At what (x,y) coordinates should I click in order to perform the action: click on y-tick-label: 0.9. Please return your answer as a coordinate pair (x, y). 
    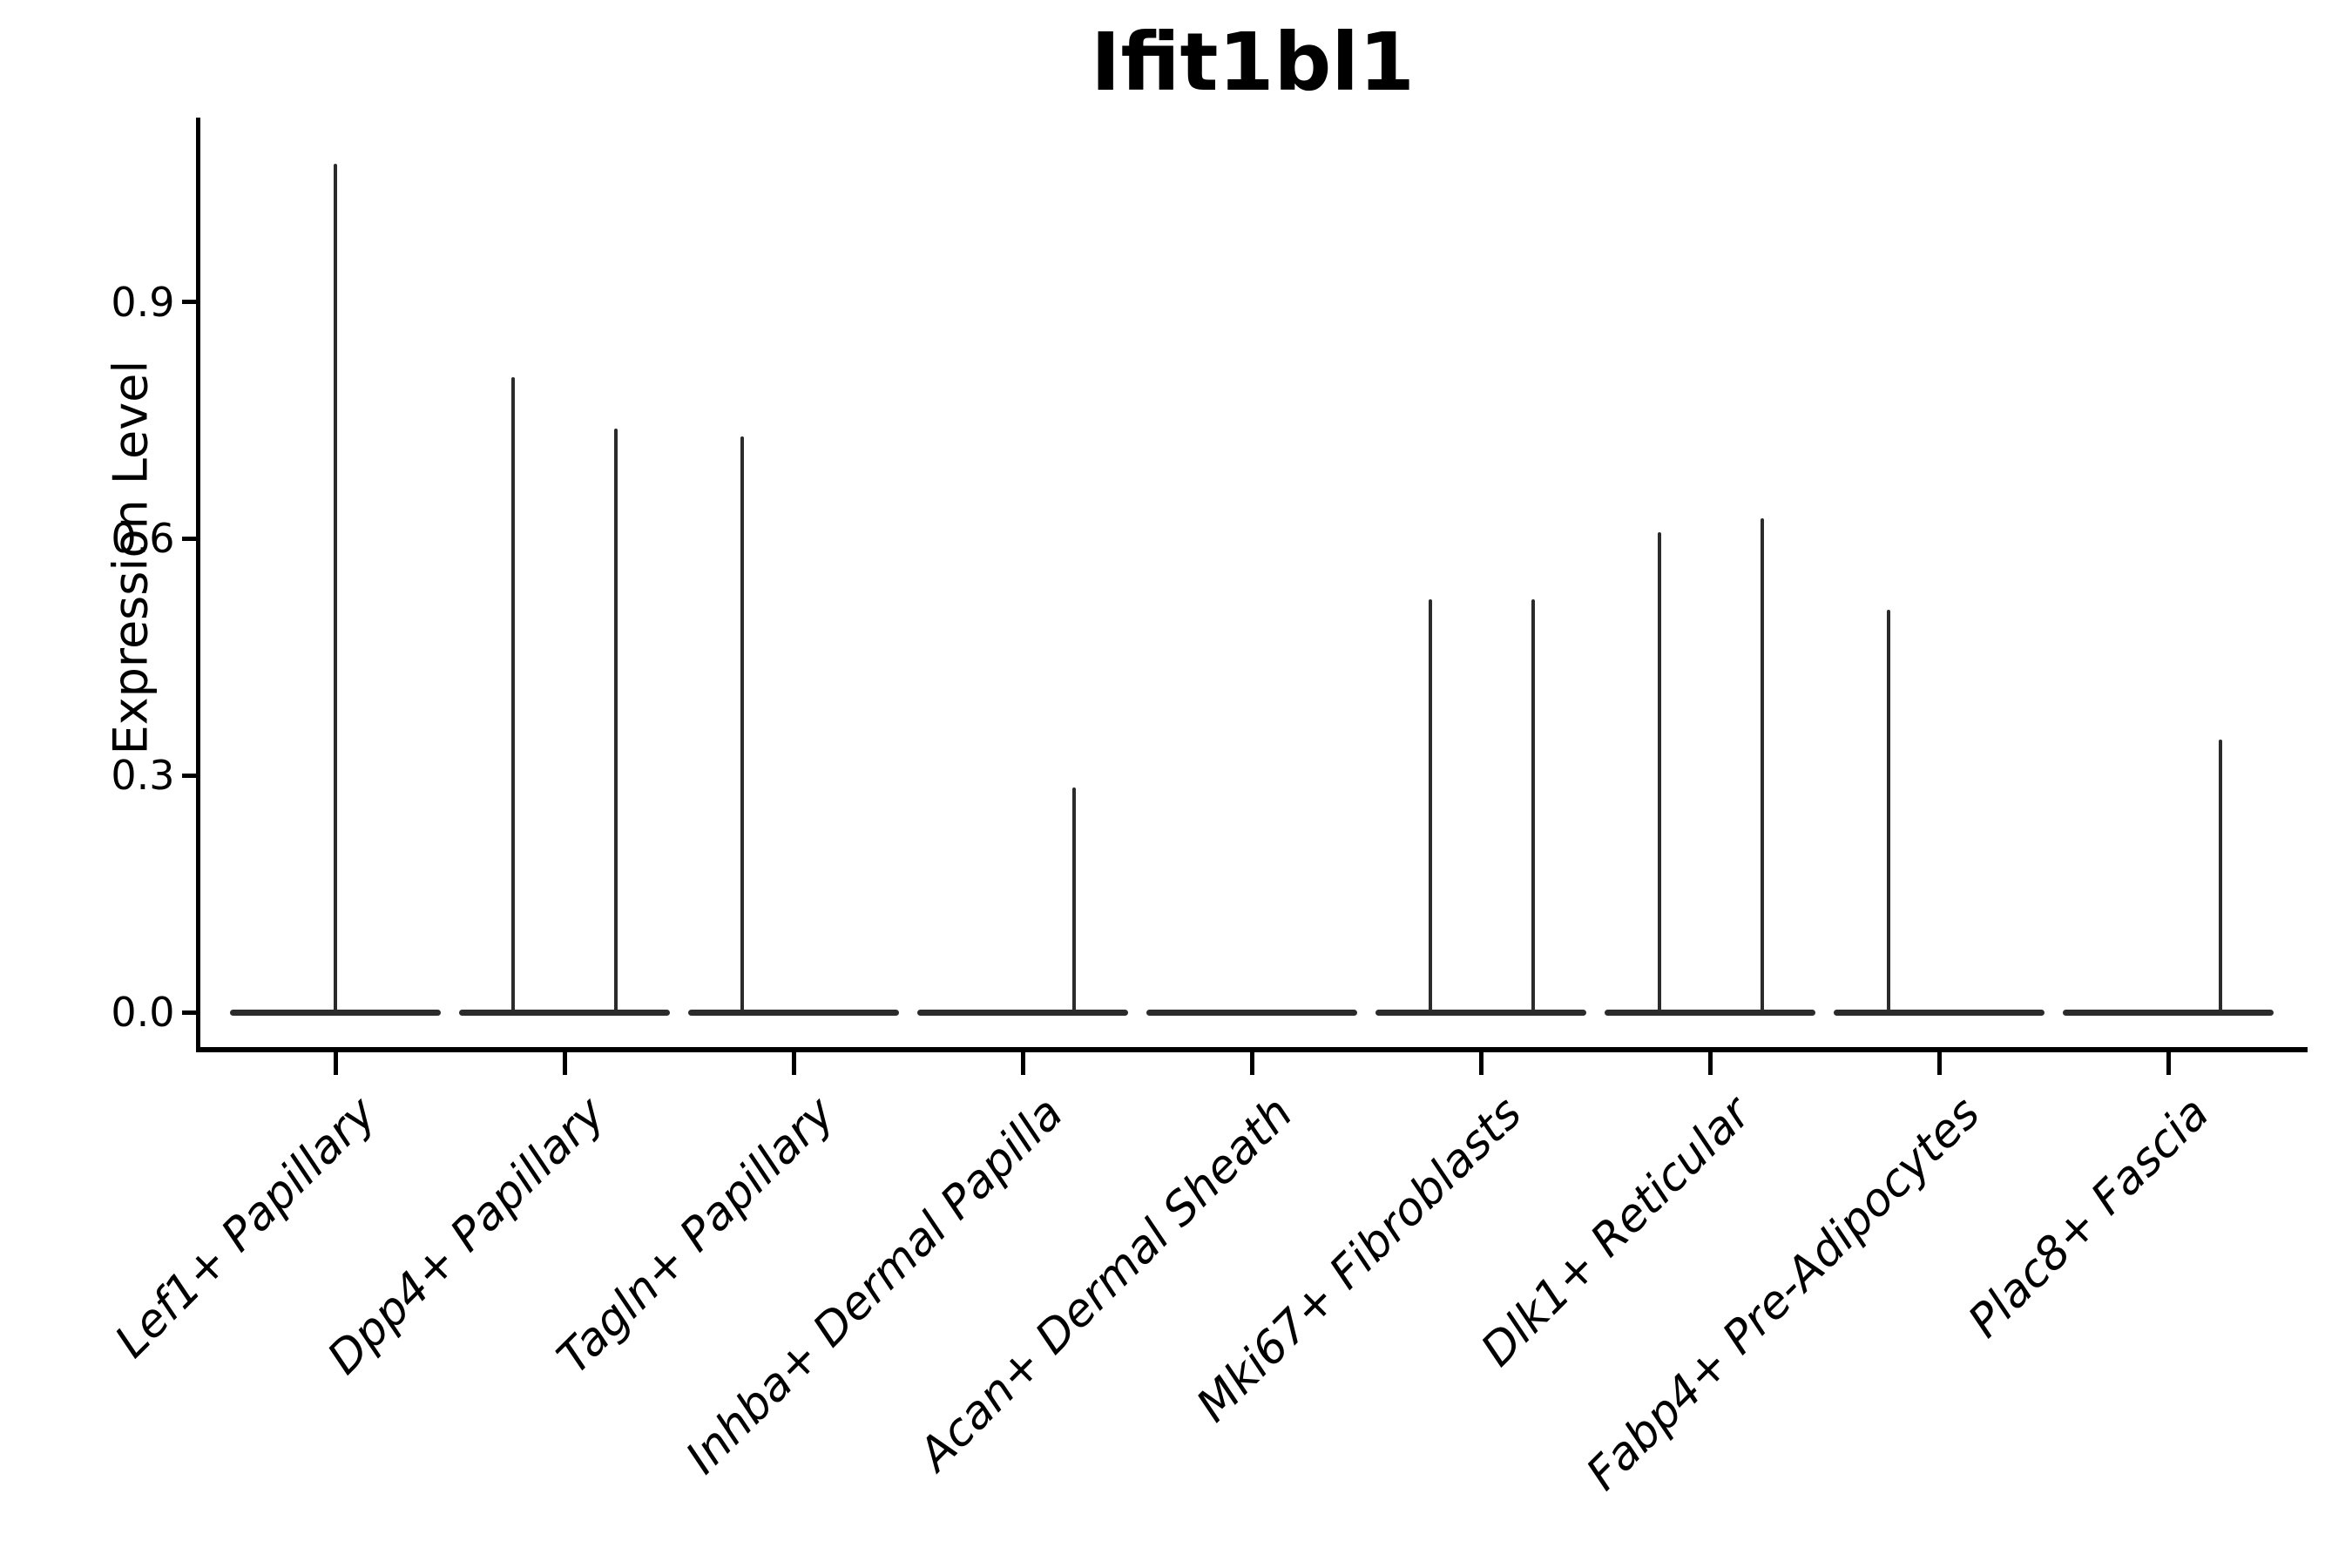
    Looking at the image, I should click on (143, 302).